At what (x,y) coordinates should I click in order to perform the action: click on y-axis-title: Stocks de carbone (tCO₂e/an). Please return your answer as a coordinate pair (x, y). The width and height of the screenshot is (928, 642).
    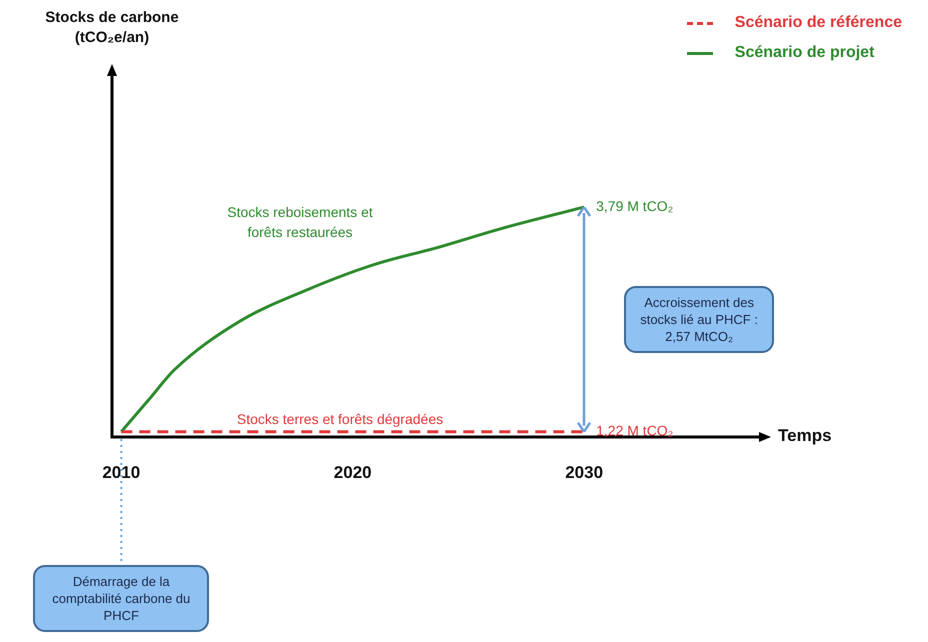
    Looking at the image, I should click on (112, 28).